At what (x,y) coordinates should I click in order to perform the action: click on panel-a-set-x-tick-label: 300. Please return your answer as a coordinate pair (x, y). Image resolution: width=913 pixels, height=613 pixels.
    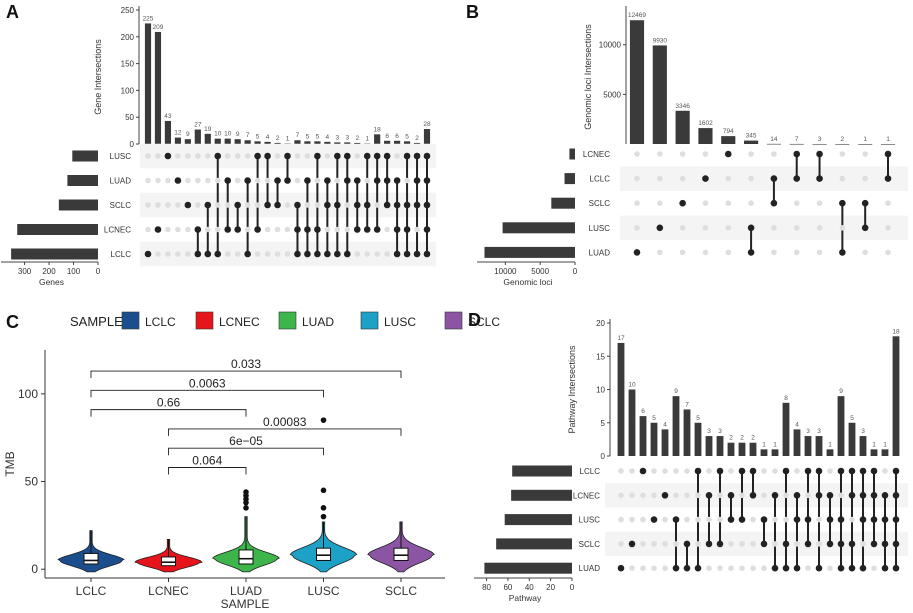
    Looking at the image, I should click on (25, 271).